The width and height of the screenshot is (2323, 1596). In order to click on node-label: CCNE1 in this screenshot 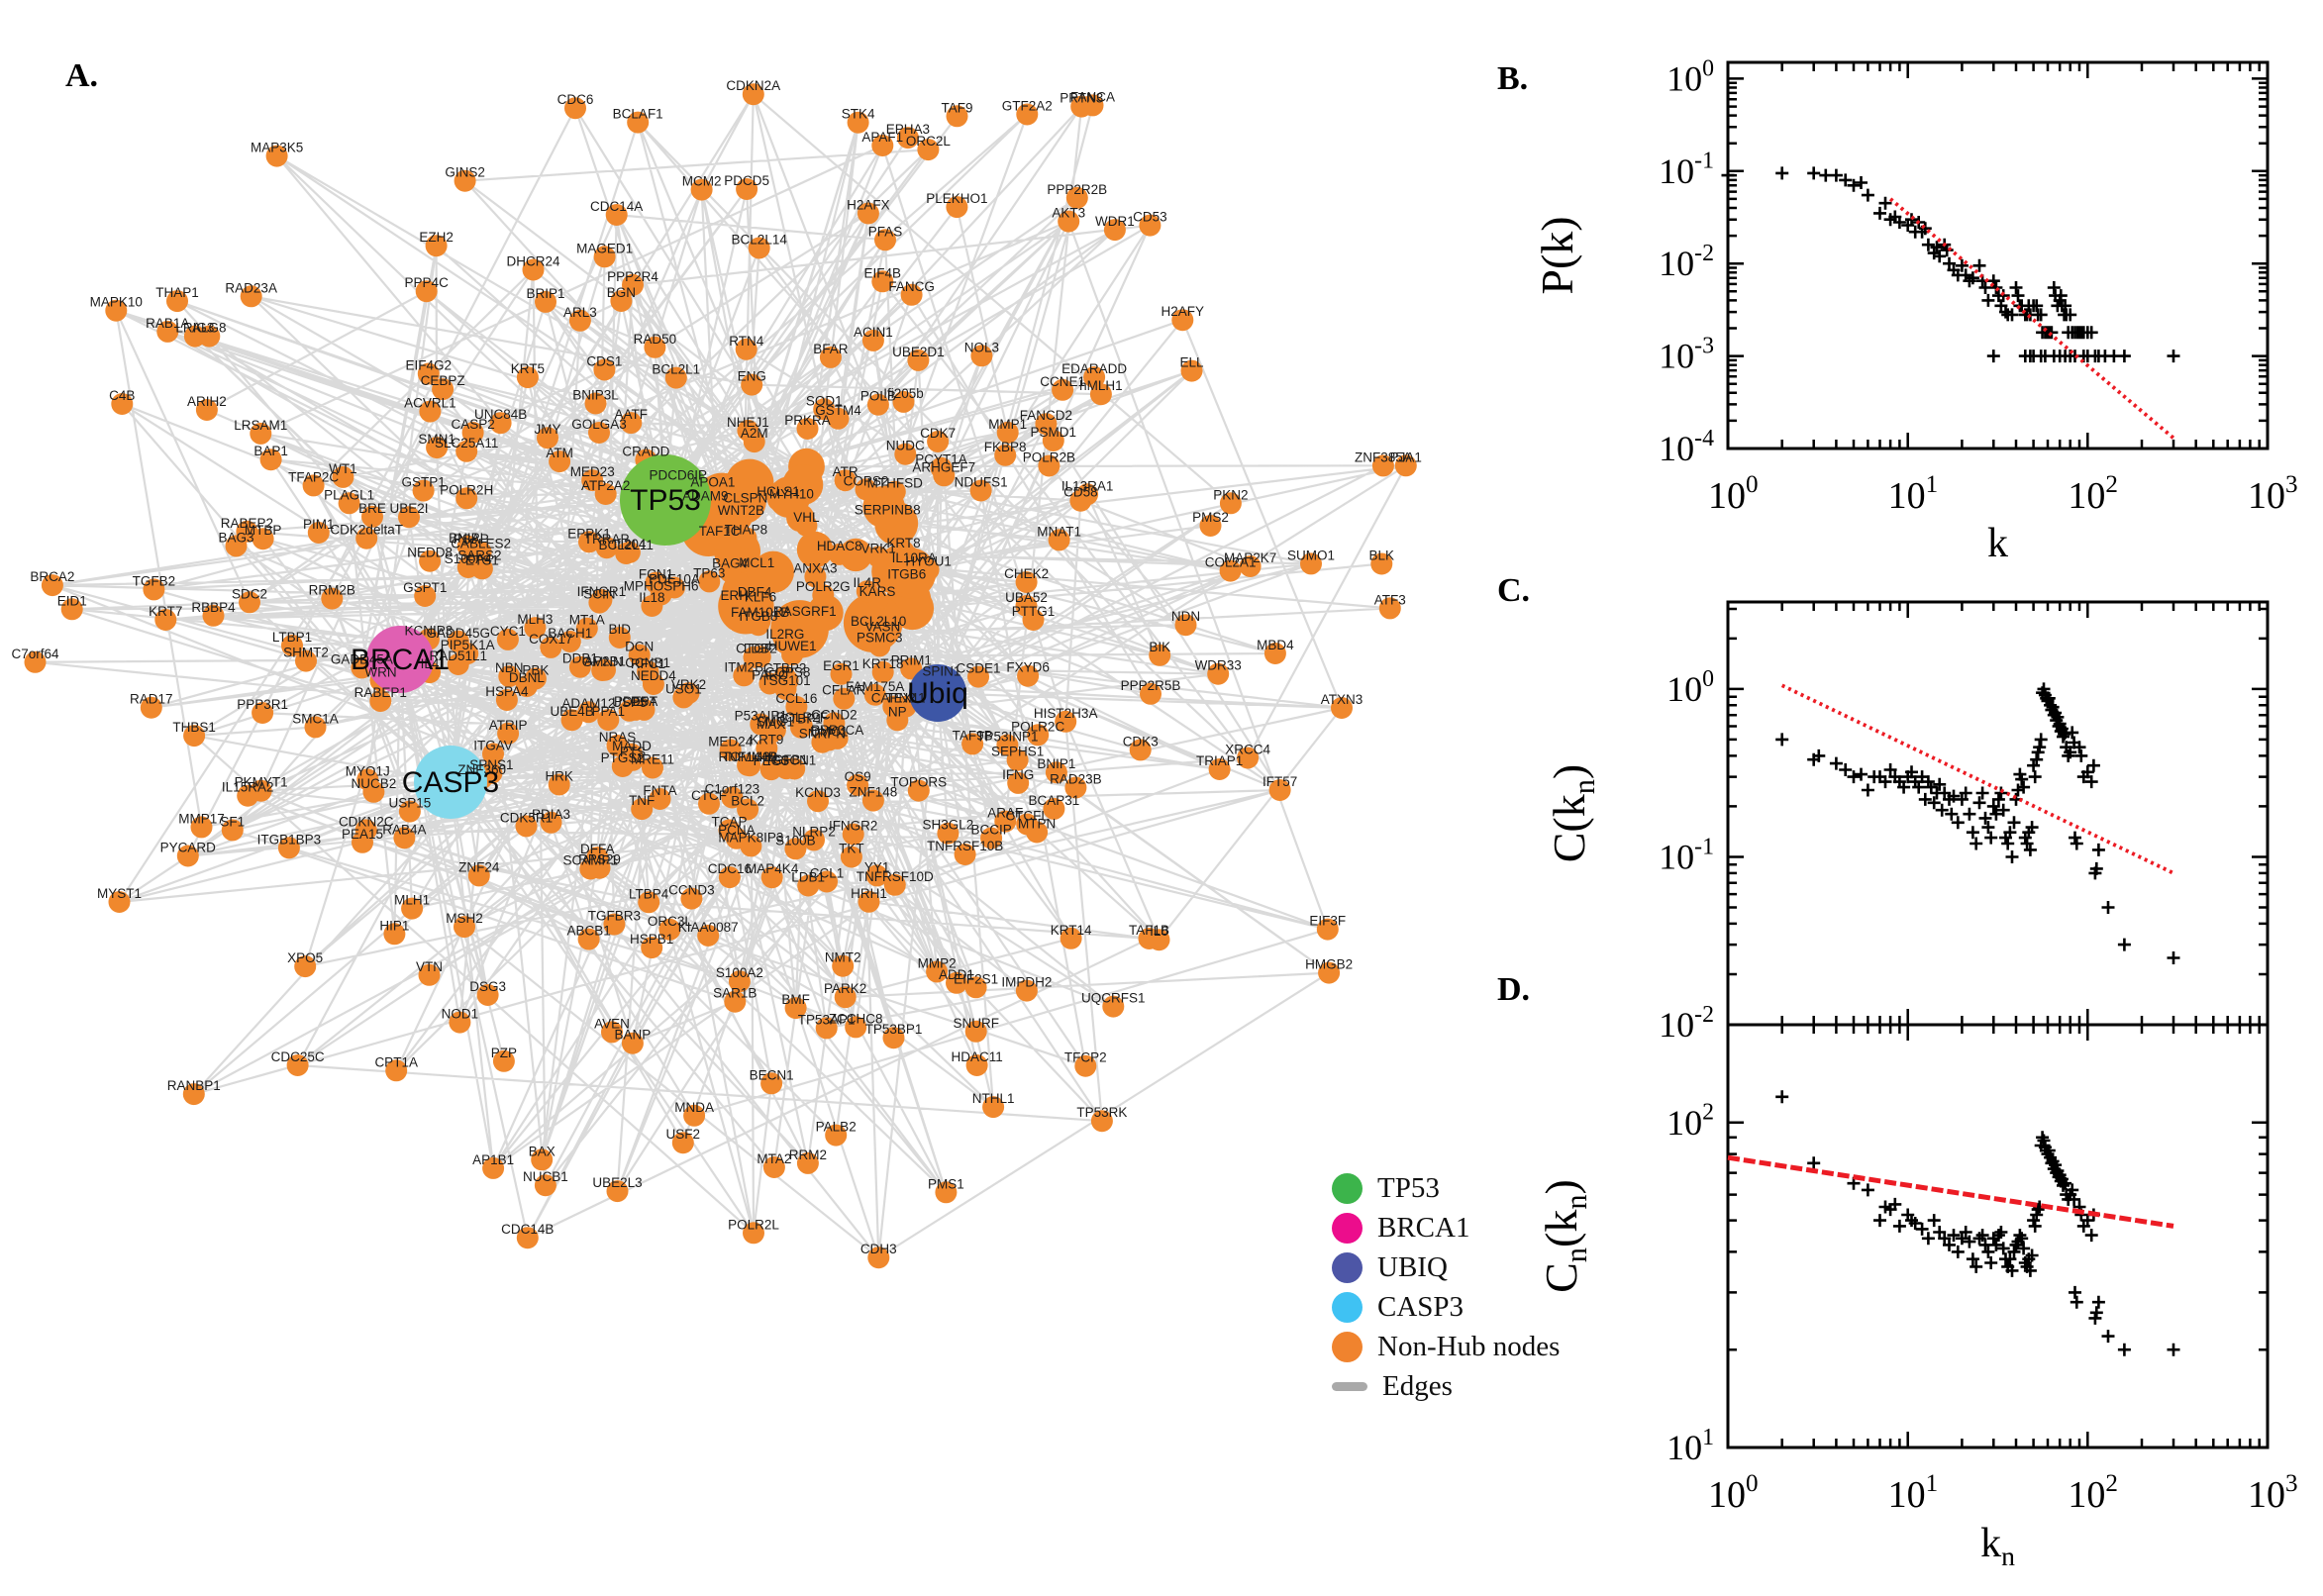, I will do `click(1062, 381)`.